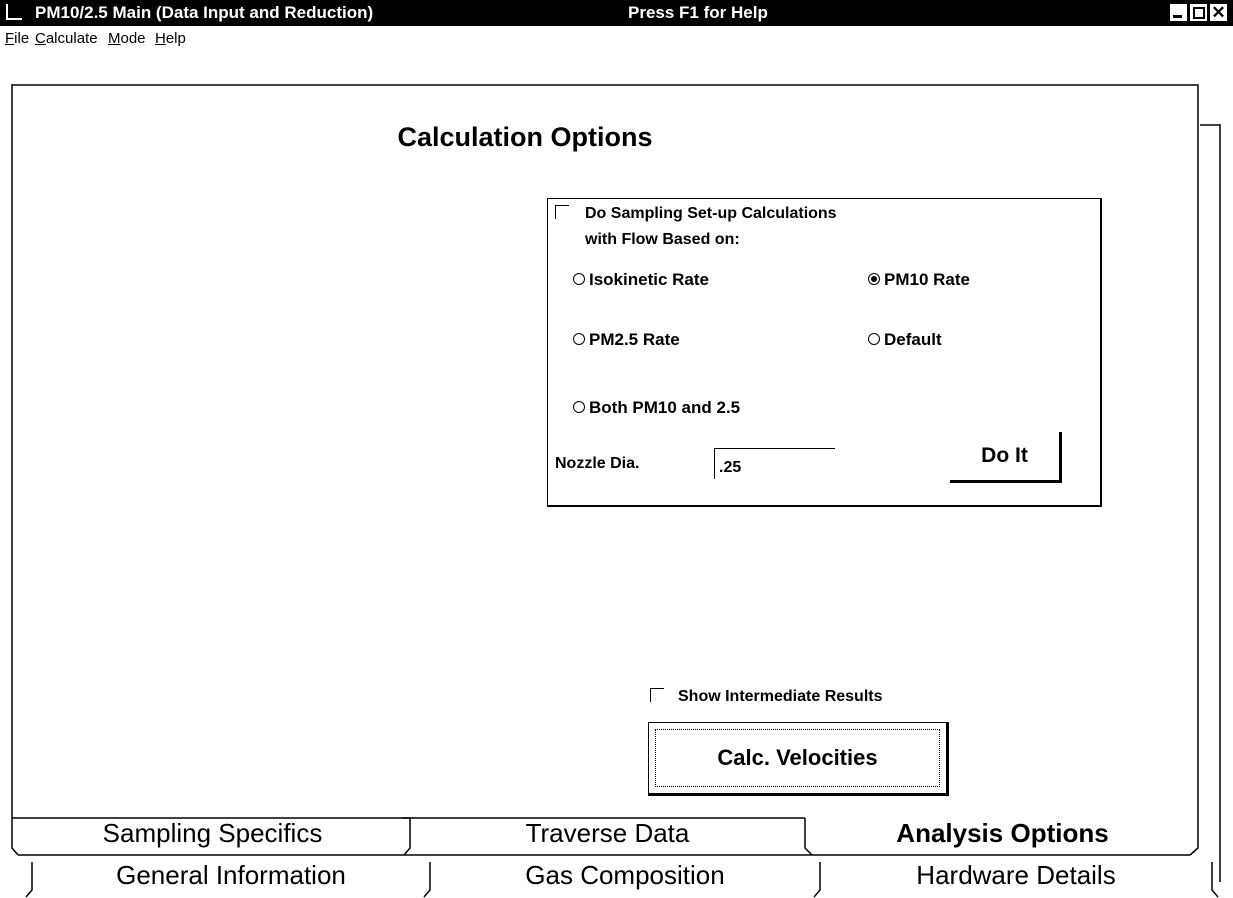  Describe the element at coordinates (1198, 12) in the screenshot. I see `maximize-button` at that location.